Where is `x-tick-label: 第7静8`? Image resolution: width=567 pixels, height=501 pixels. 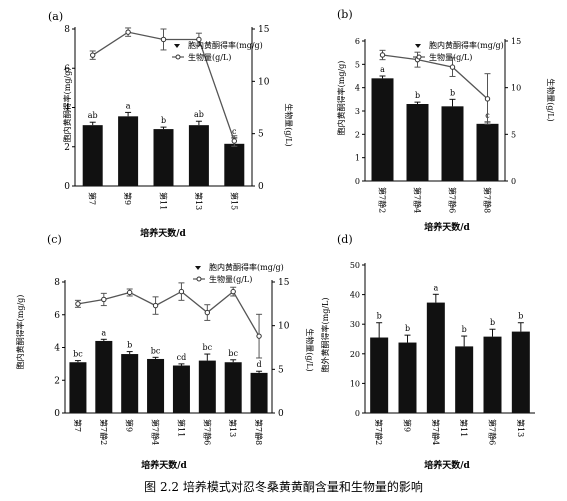
x-tick-label: 第7静8 is located at coordinates (259, 432).